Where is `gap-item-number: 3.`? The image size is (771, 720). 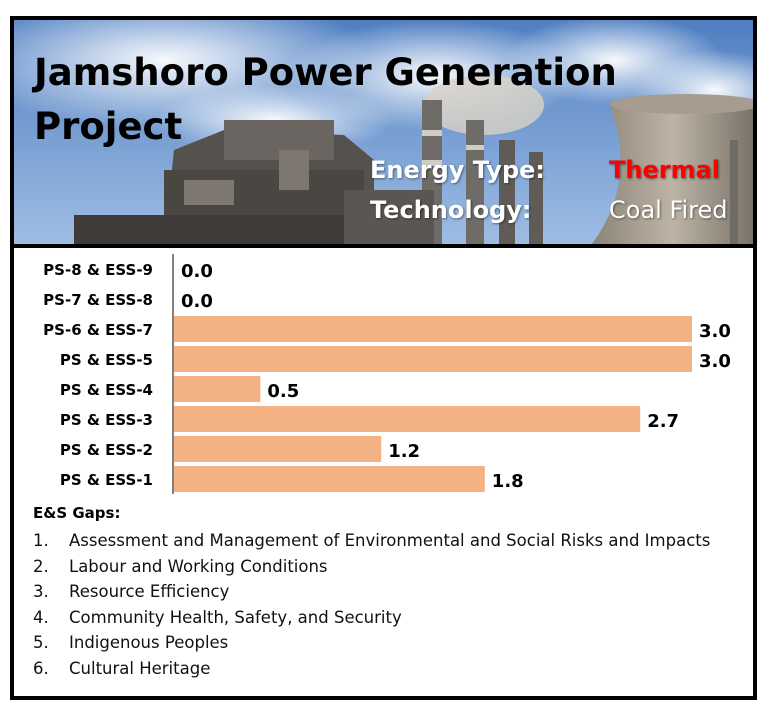
gap-item-number: 3. is located at coordinates (41, 592).